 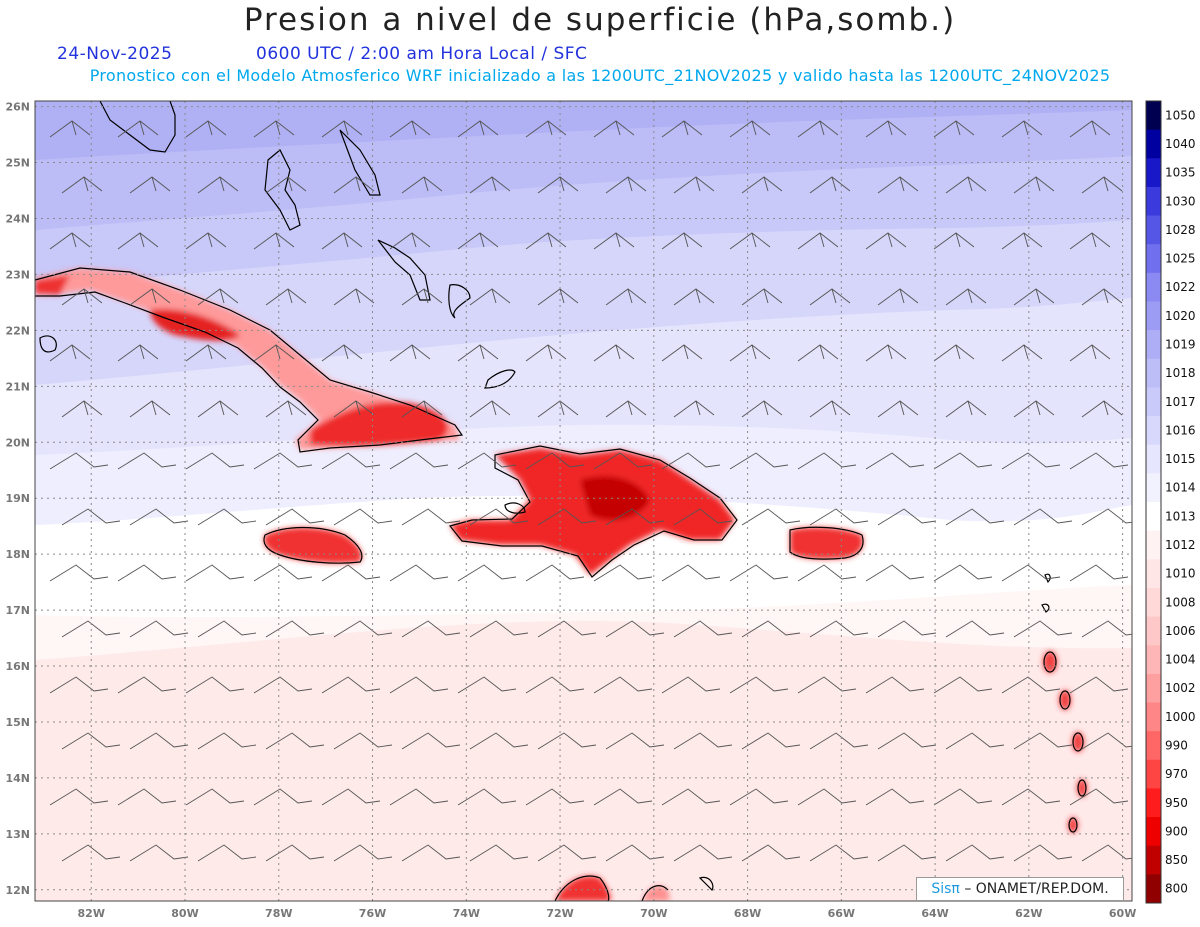 I want to click on longitude-ticks: 82W 80W 78W 76W 74W 72W 70W 68W 66W 64W 62W 60W, so click(x=607, y=913).